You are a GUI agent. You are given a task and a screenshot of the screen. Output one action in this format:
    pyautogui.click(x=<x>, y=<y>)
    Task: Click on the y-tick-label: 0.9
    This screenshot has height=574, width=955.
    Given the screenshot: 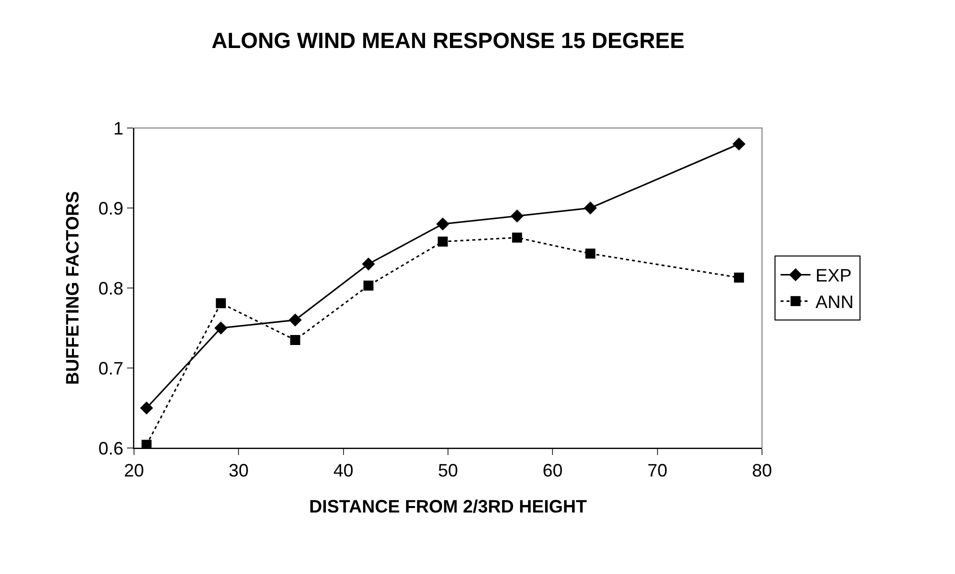 What is the action you would take?
    pyautogui.click(x=111, y=208)
    